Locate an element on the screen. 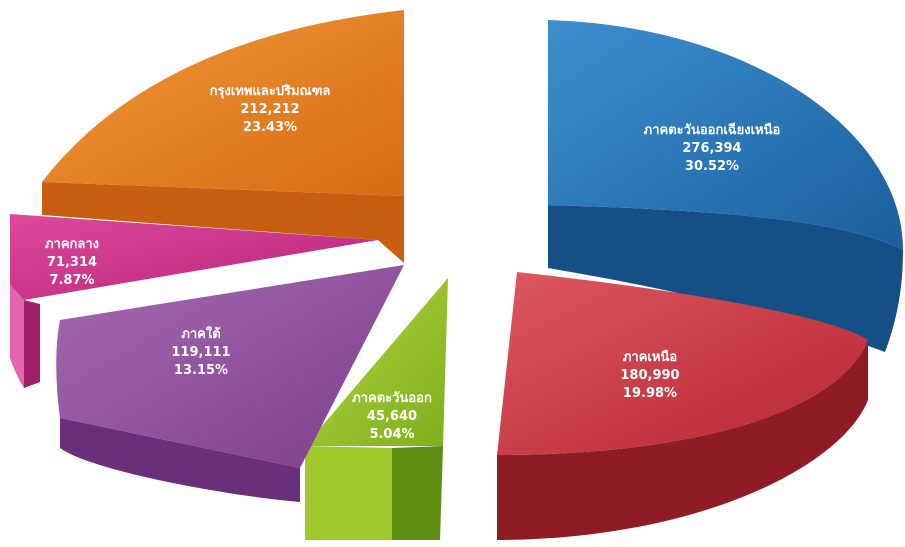  slice-label-central: ภาคกลาง 71,314 7.87% is located at coordinates (72, 262).